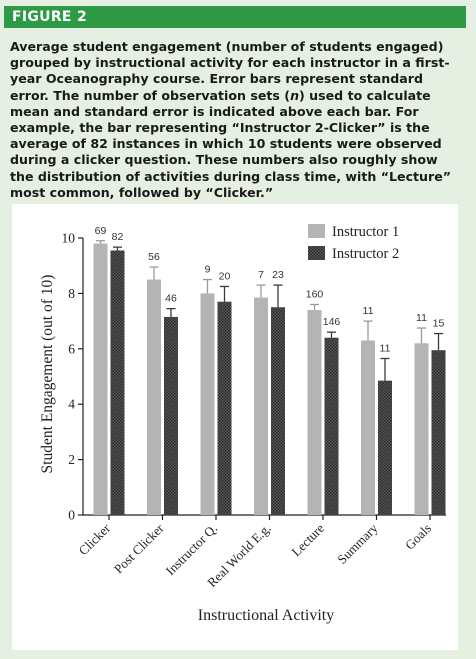 This screenshot has width=476, height=659. What do you see at coordinates (266, 615) in the screenshot?
I see `x-axis-label: Instructional Activity` at bounding box center [266, 615].